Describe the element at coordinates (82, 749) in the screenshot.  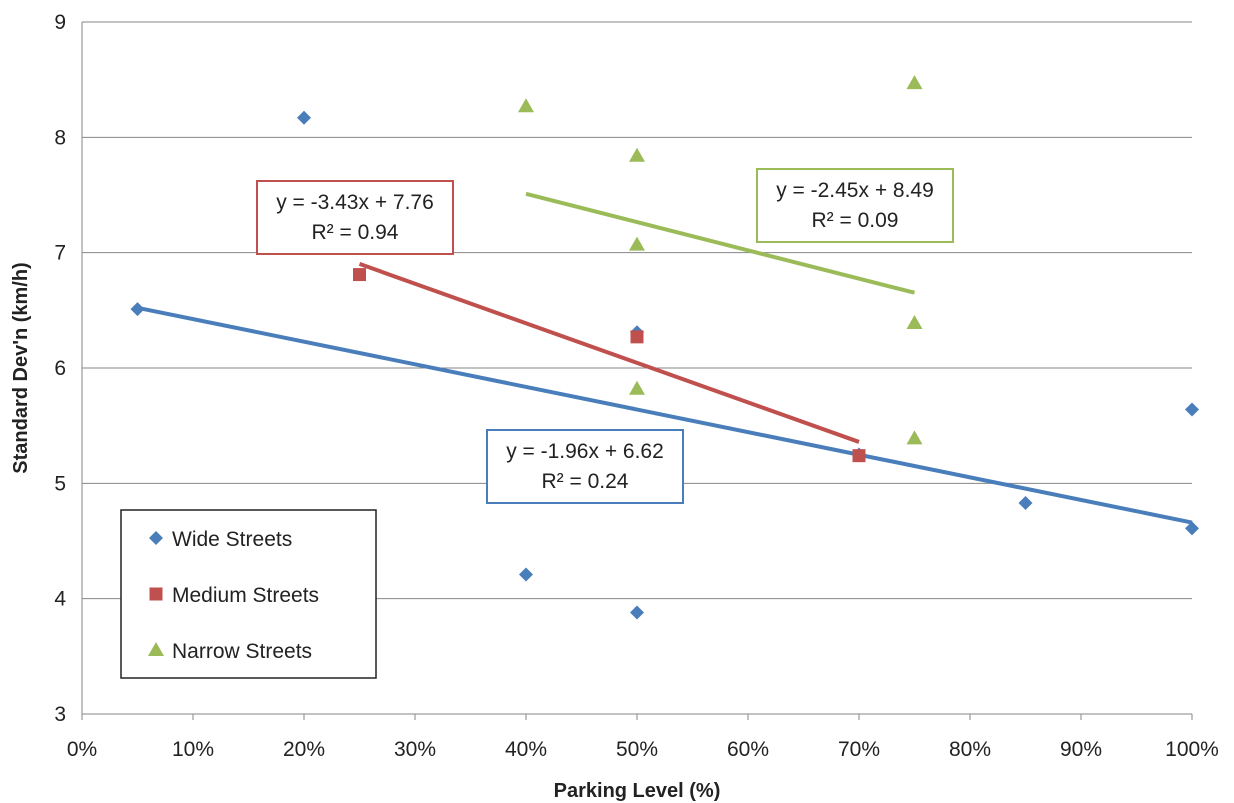
I see `x-tick-label: 0%` at that location.